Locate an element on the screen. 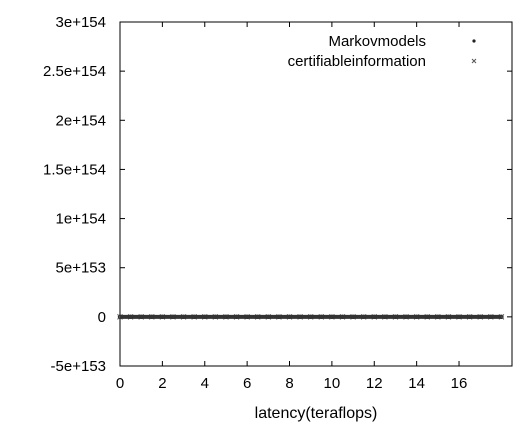 The width and height of the screenshot is (520, 430). x-tick-label: 10 is located at coordinates (332, 383).